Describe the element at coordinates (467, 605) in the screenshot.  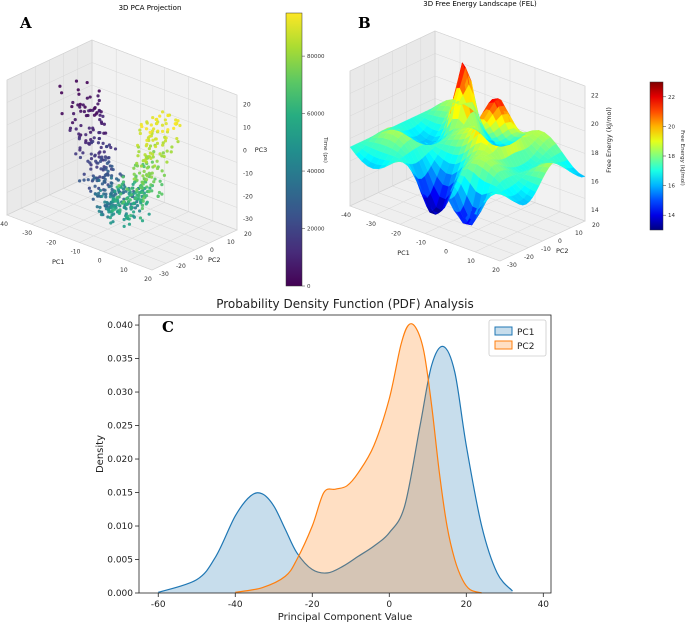
I see `x-tick-label: 20` at that location.